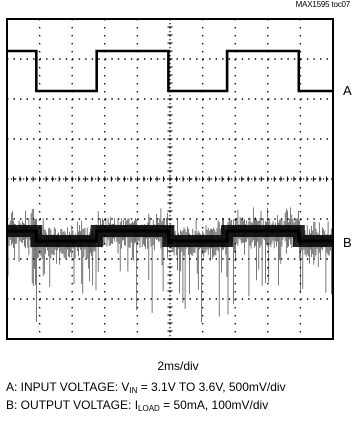 The image size is (356, 421). Describe the element at coordinates (170, 236) in the screenshot. I see `trace-b-line` at that location.